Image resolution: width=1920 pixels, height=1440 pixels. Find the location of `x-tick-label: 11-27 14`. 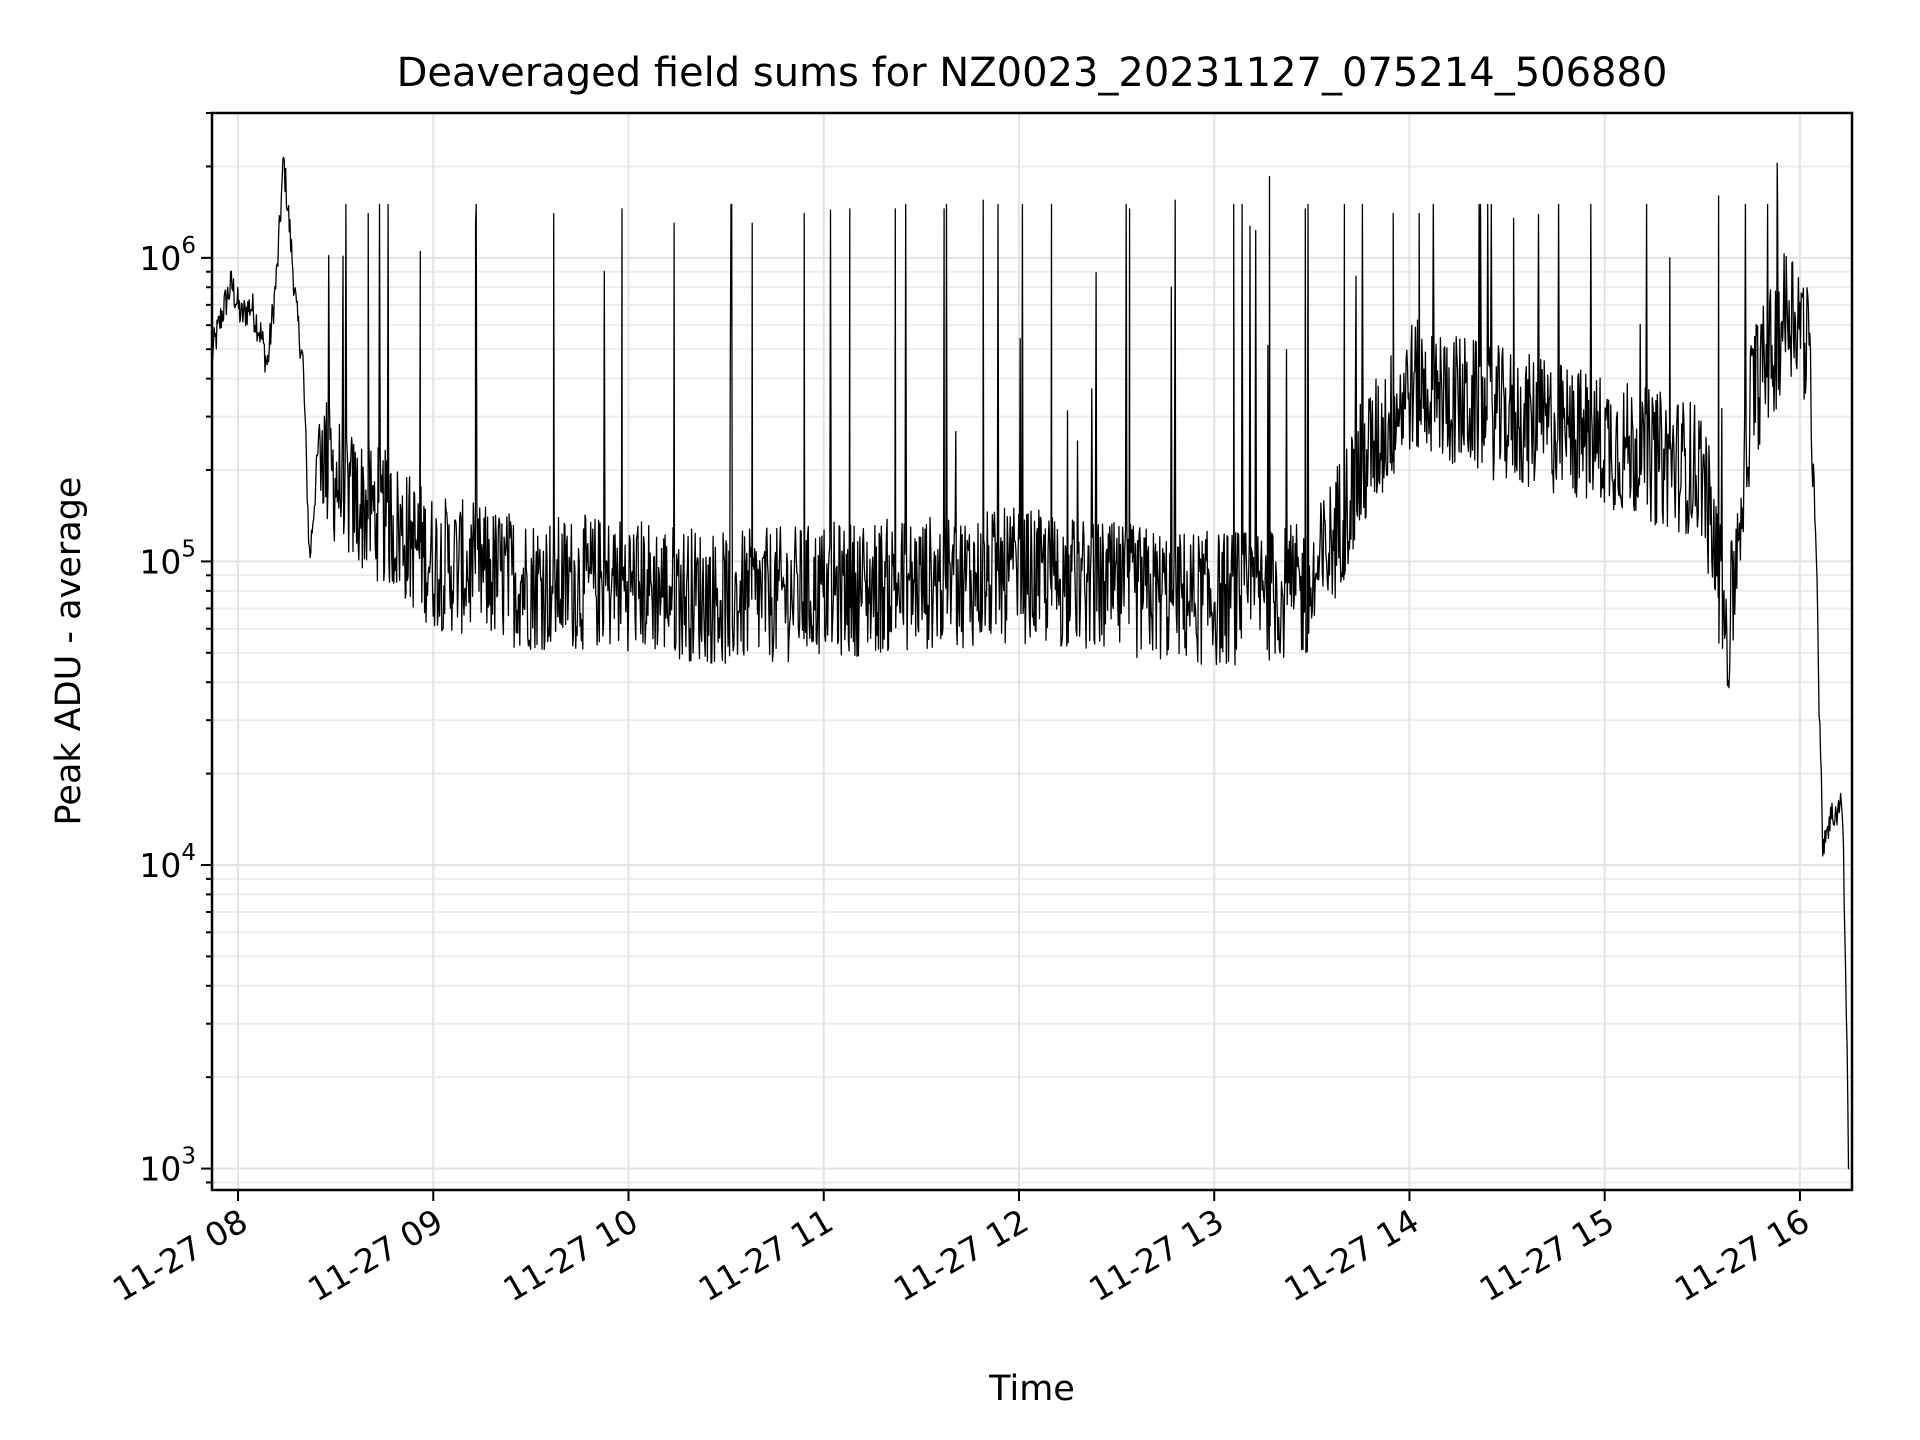

x-tick-label: 11-27 14 is located at coordinates (1351, 1255).